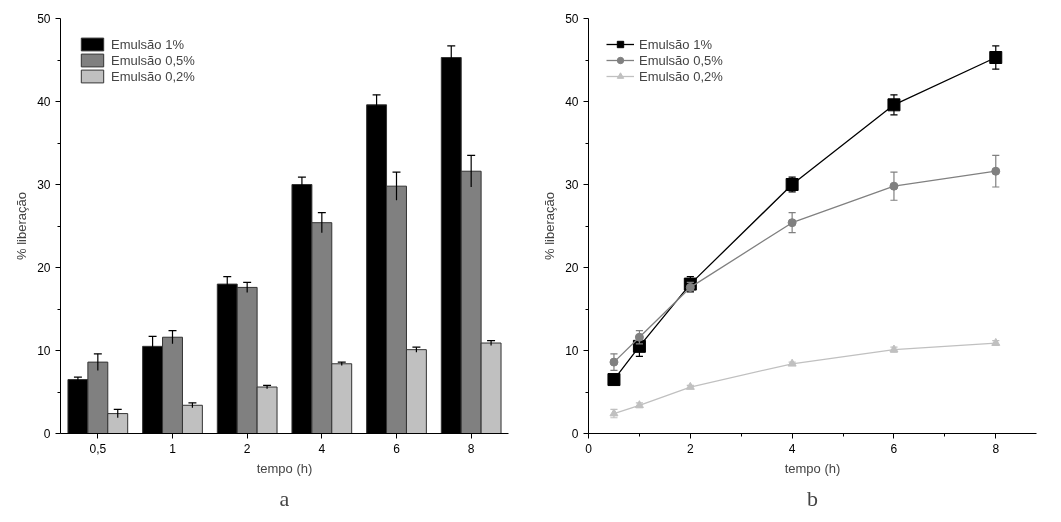 Image resolution: width=1061 pixels, height=522 pixels. I want to click on x-tick-label: 1, so click(173, 448).